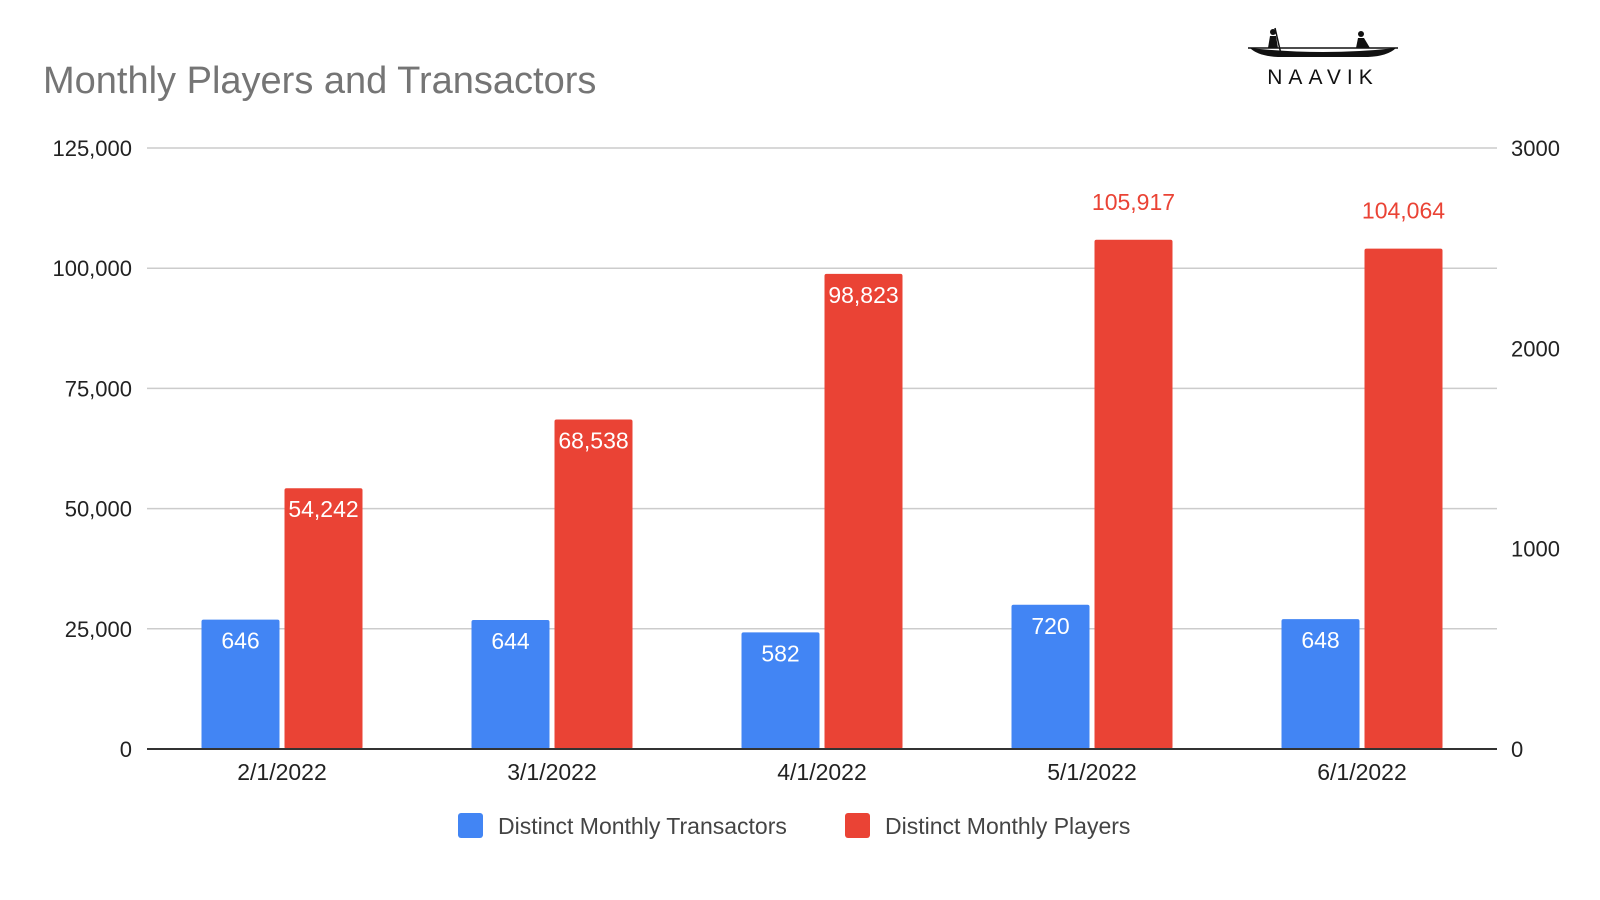 The width and height of the screenshot is (1600, 900). What do you see at coordinates (780, 653) in the screenshot?
I see `data-label-transactors: 582` at bounding box center [780, 653].